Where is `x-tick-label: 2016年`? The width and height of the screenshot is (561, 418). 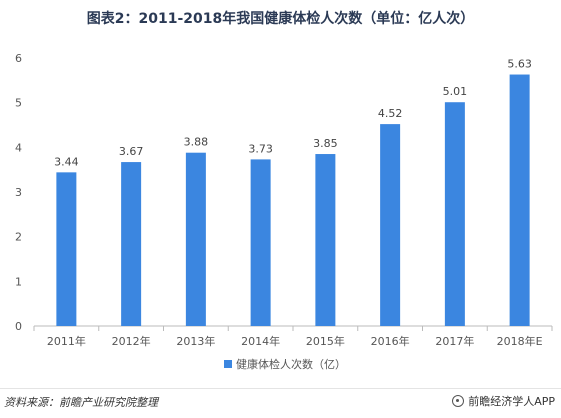
x-tick-label: 2016年 is located at coordinates (390, 341).